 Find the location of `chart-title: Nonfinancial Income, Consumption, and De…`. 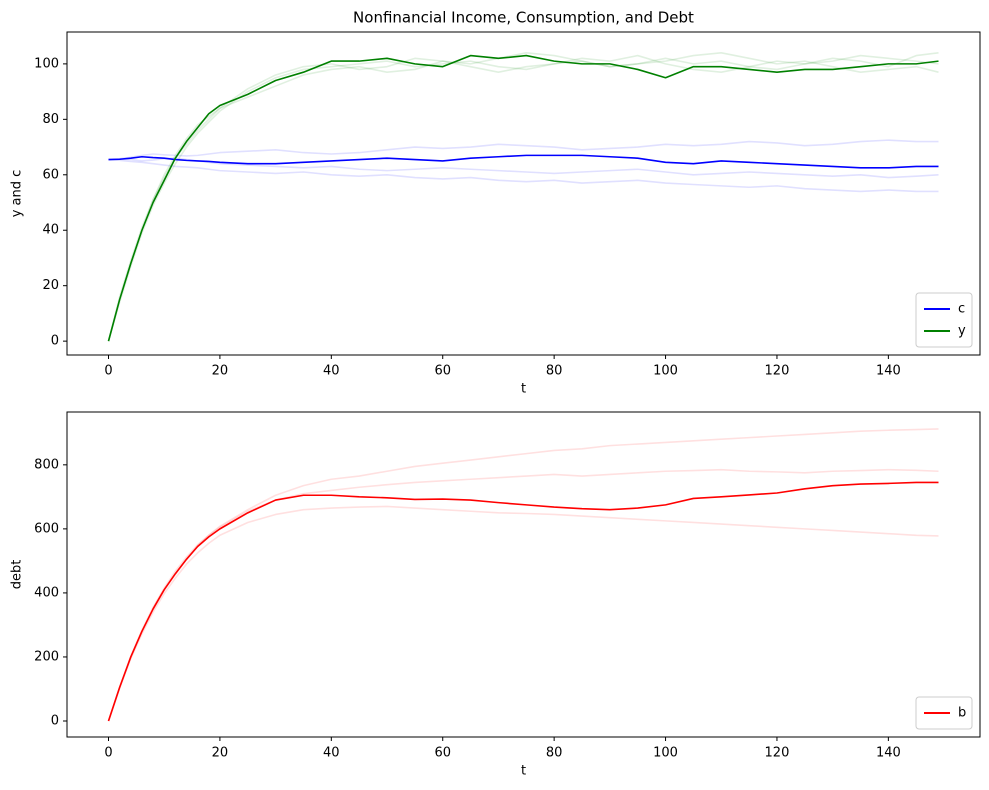

chart-title: Nonfinancial Income, Consumption, and De… is located at coordinates (523, 18).